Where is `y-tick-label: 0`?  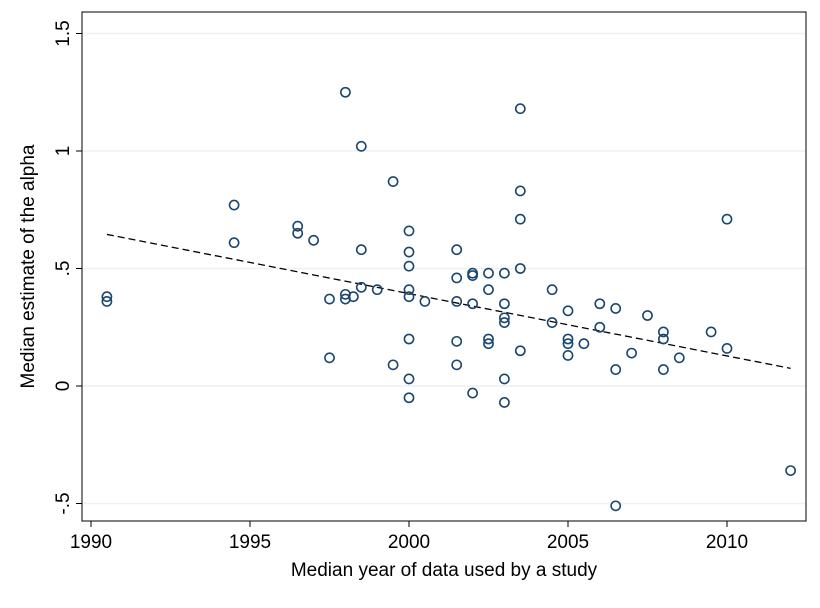
y-tick-label: 0 is located at coordinates (63, 386).